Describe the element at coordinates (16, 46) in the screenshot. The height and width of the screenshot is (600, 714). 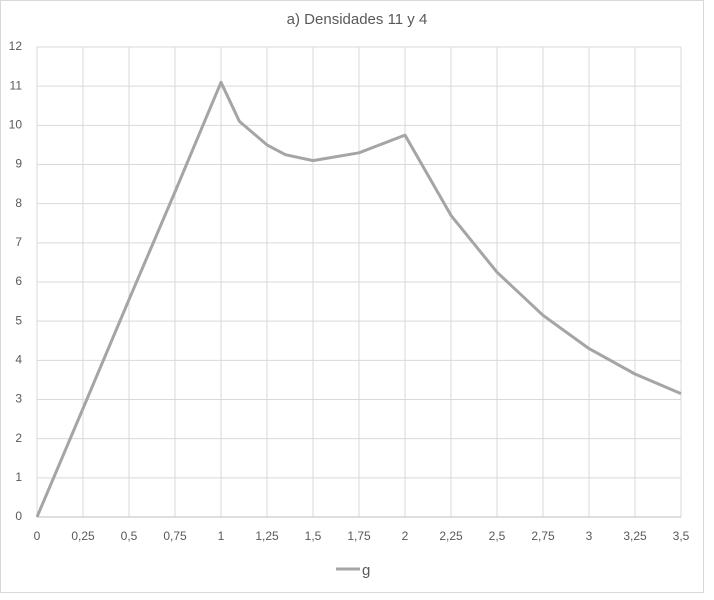
I see `y-tick-label: 12` at that location.